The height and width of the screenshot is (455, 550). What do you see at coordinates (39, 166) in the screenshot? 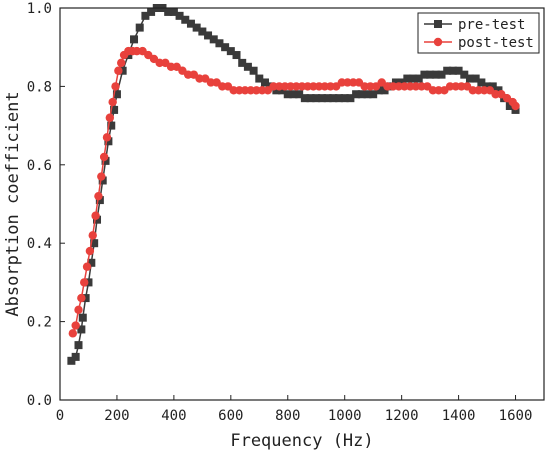
I see `y-tick-label: 0.6` at bounding box center [39, 166].